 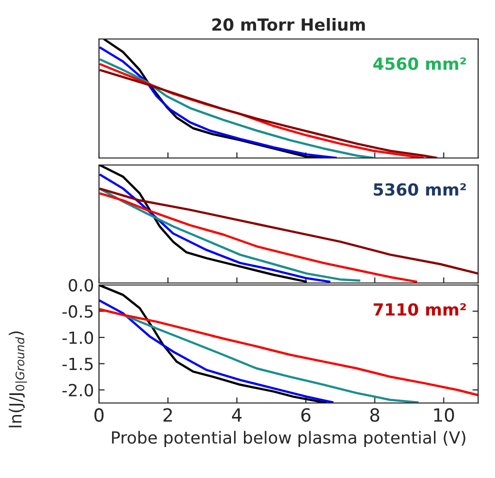 I want to click on y-tick-label: -2.0, so click(x=78, y=390).